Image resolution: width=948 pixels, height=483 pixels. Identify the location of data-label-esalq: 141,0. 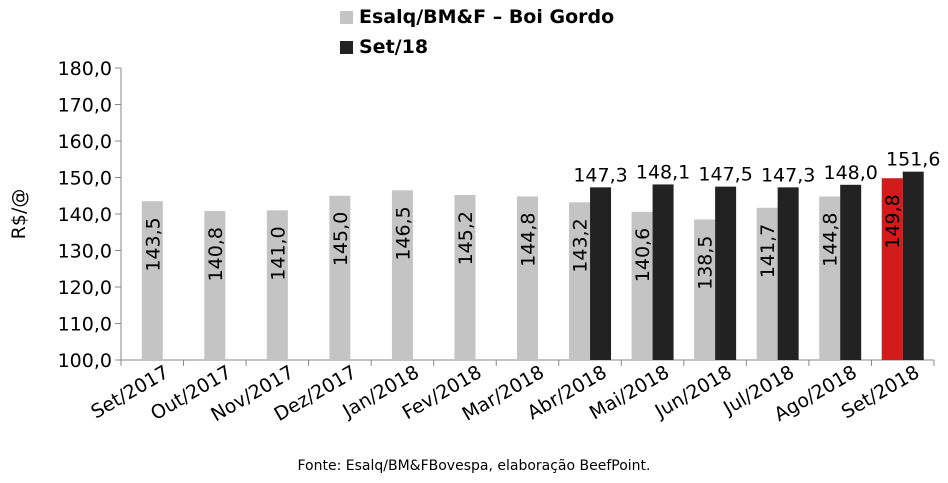
(278, 253).